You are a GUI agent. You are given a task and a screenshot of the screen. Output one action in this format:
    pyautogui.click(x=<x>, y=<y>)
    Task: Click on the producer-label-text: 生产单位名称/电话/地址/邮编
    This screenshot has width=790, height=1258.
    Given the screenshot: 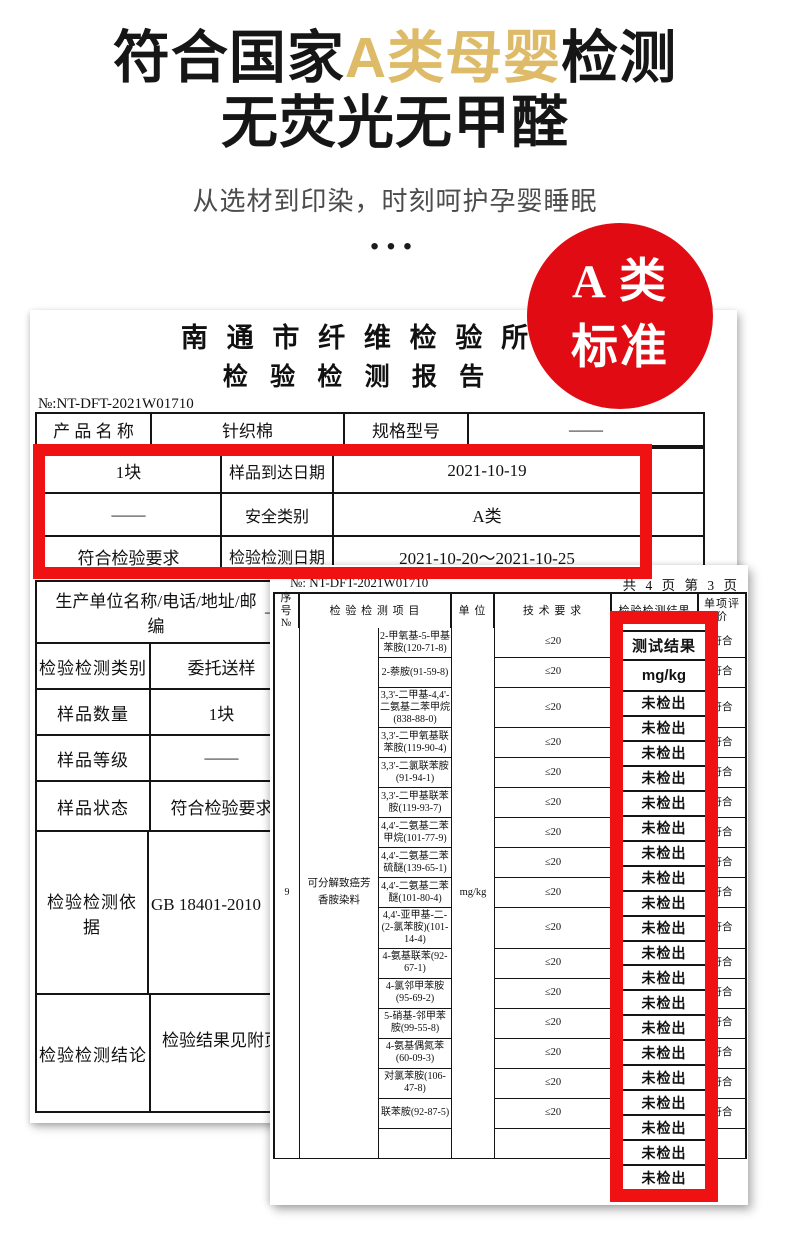 What is the action you would take?
    pyautogui.click(x=156, y=614)
    